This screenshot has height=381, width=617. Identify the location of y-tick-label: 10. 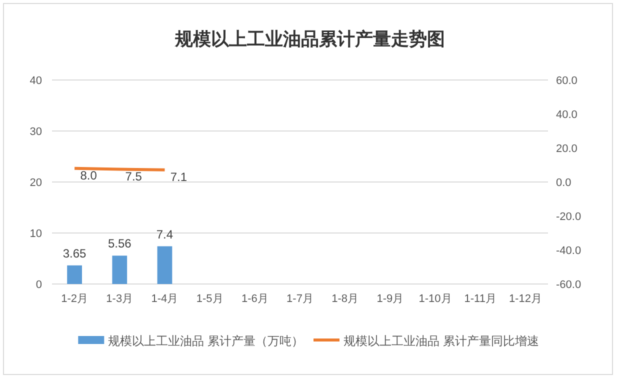
(36, 234).